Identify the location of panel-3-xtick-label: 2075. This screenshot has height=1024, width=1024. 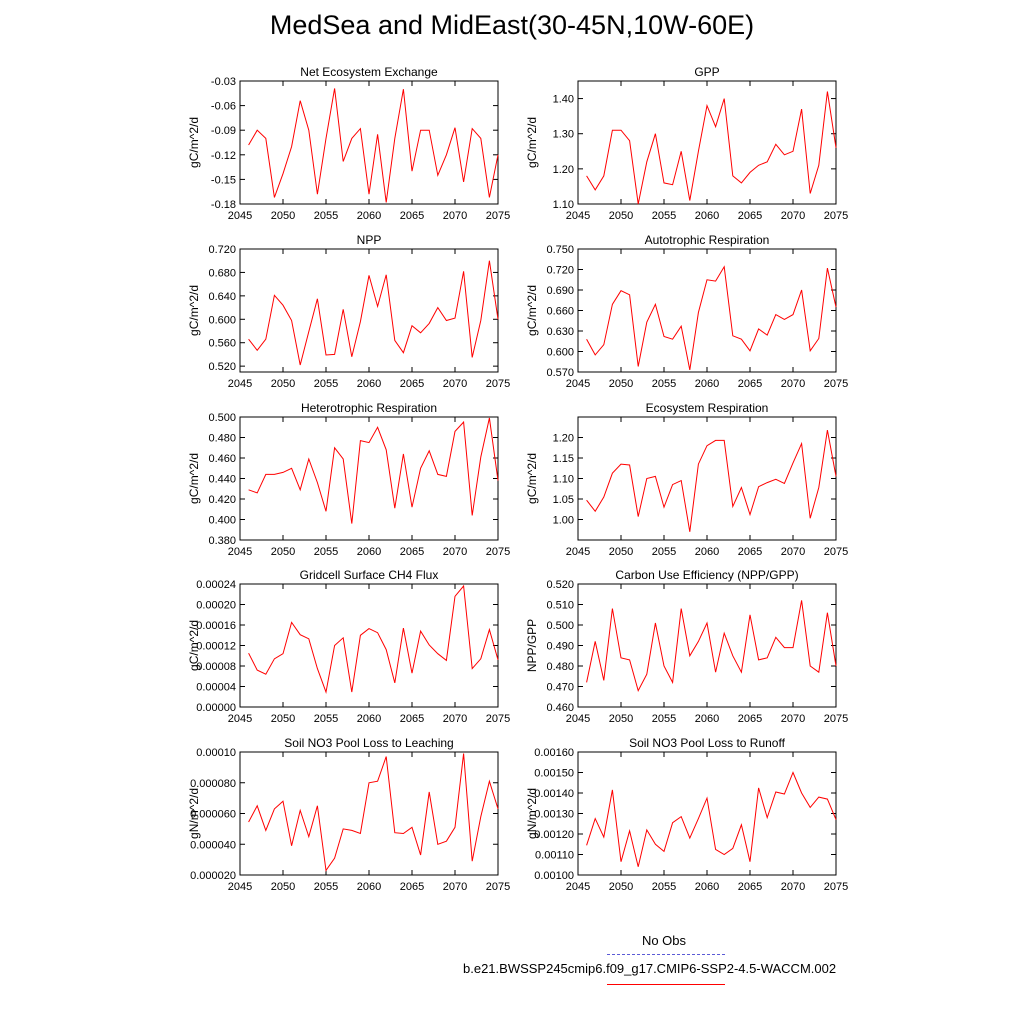
(836, 384).